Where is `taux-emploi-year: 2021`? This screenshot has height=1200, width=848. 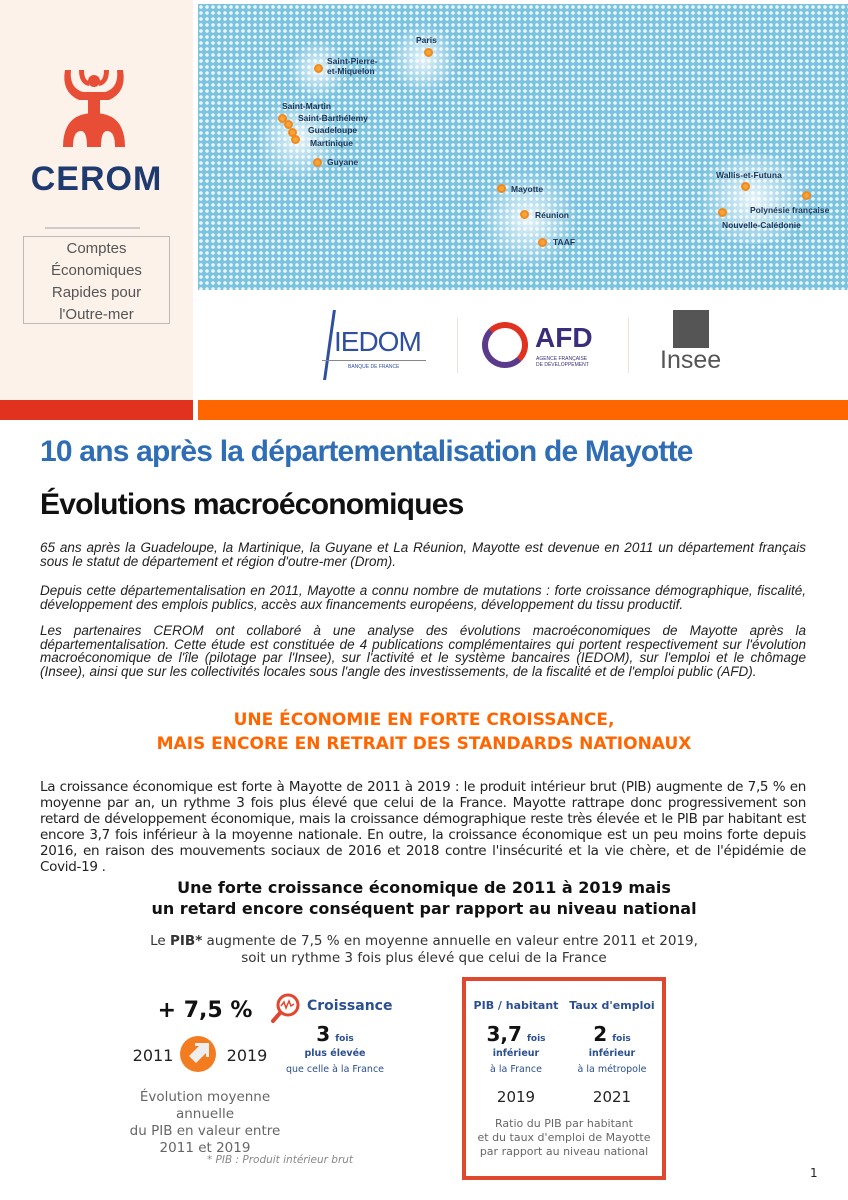
taux-emploi-year: 2021 is located at coordinates (612, 1097).